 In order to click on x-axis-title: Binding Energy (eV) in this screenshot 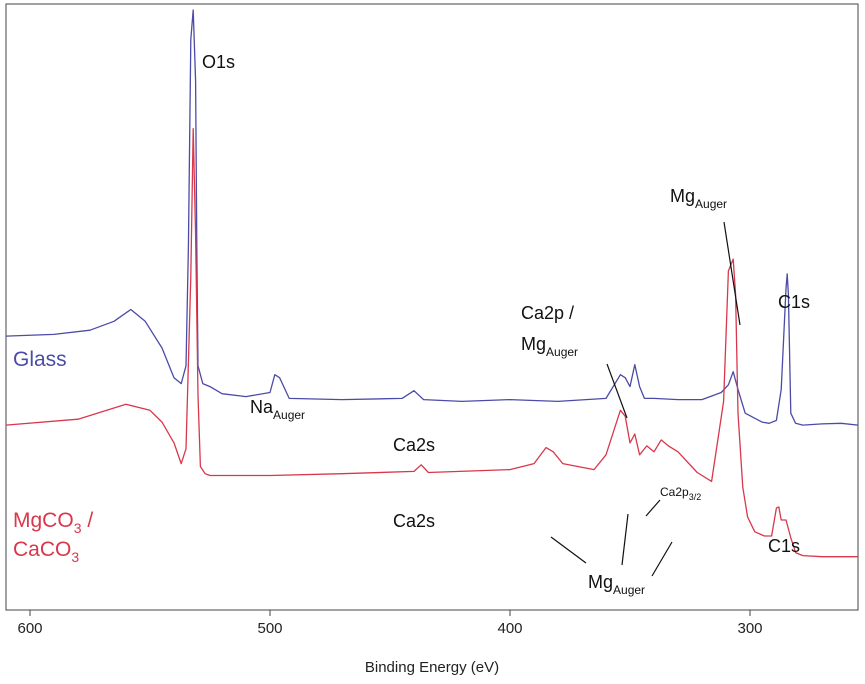, I will do `click(432, 667)`.